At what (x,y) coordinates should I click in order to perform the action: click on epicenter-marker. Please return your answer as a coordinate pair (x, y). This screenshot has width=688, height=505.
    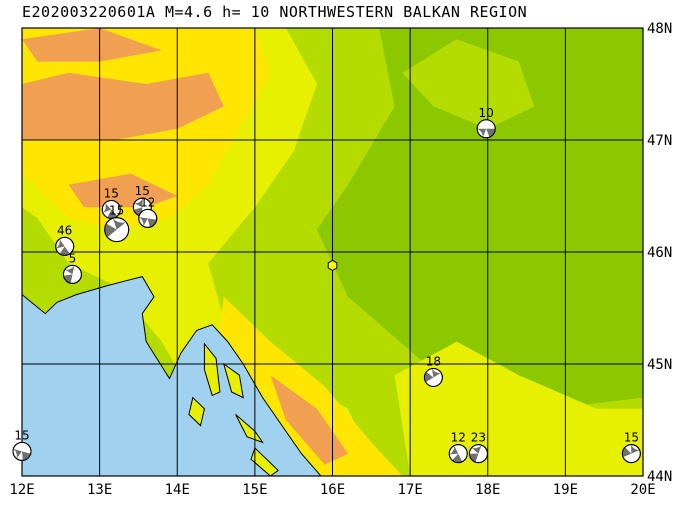
    Looking at the image, I should click on (332, 265).